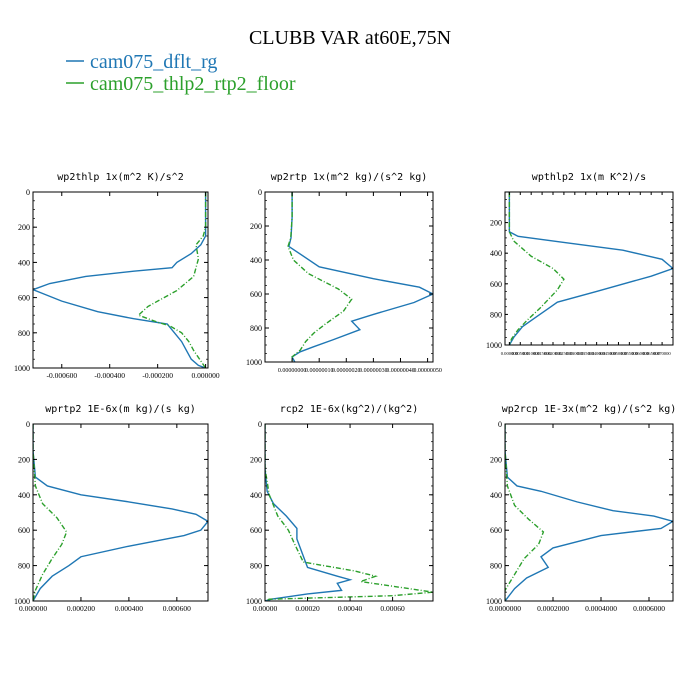 The image size is (700, 700). Describe the element at coordinates (265, 608) in the screenshot. I see `x-tick-label: 0.00000` at that location.